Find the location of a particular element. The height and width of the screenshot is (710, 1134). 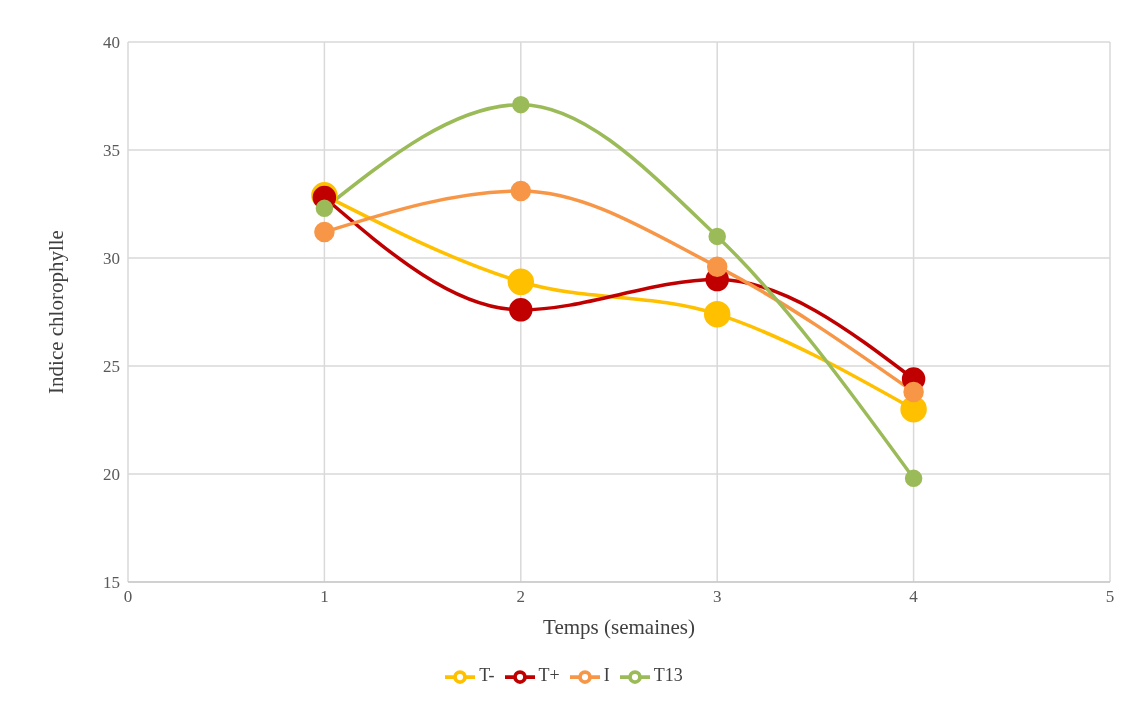

y-tick-label: 15 is located at coordinates (111, 583).